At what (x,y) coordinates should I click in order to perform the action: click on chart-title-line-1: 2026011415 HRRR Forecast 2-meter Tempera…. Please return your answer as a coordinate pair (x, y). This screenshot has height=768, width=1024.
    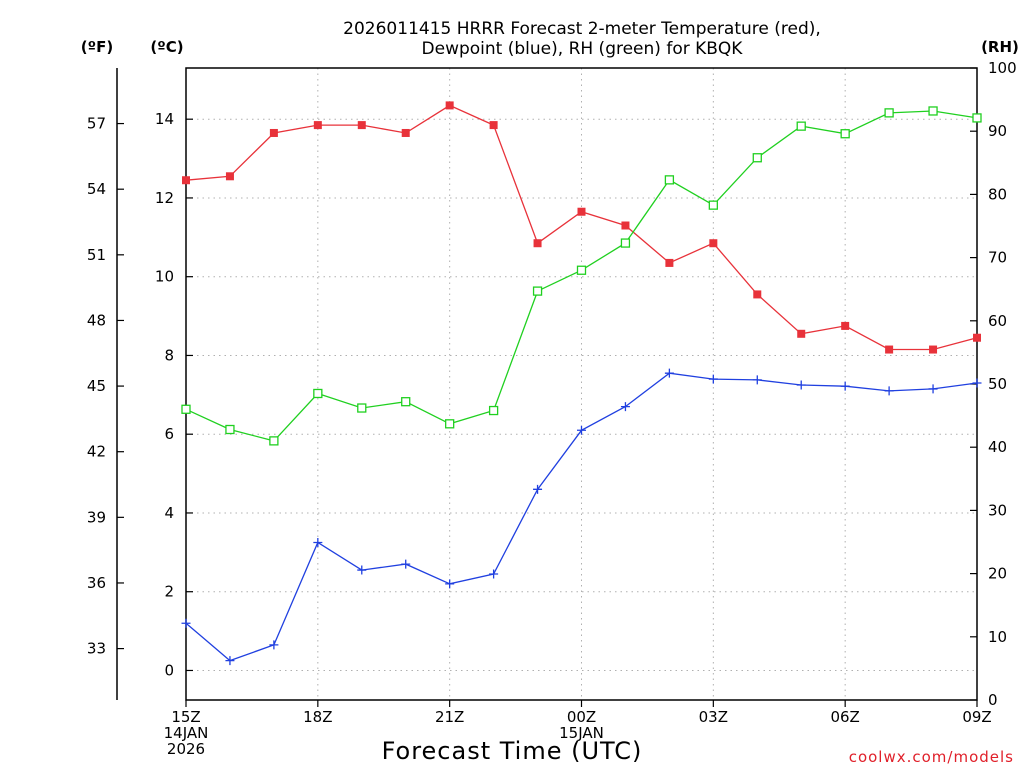
    Looking at the image, I should click on (582, 29).